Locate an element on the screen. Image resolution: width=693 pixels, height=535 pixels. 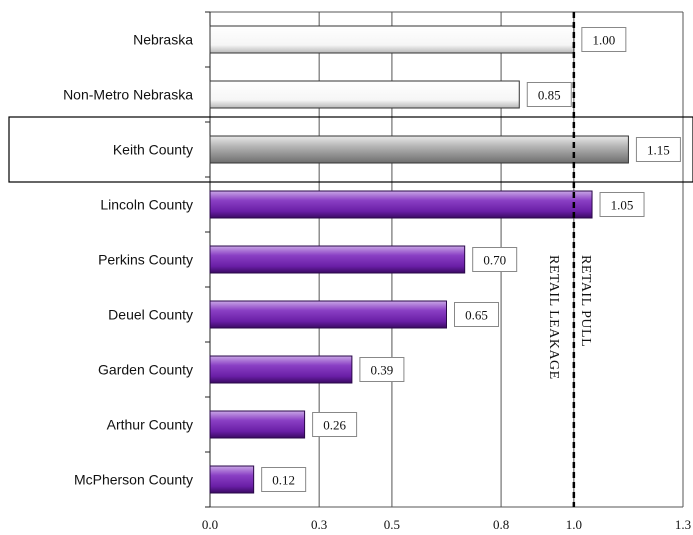
category-label: Perkins County is located at coordinates (145, 260).